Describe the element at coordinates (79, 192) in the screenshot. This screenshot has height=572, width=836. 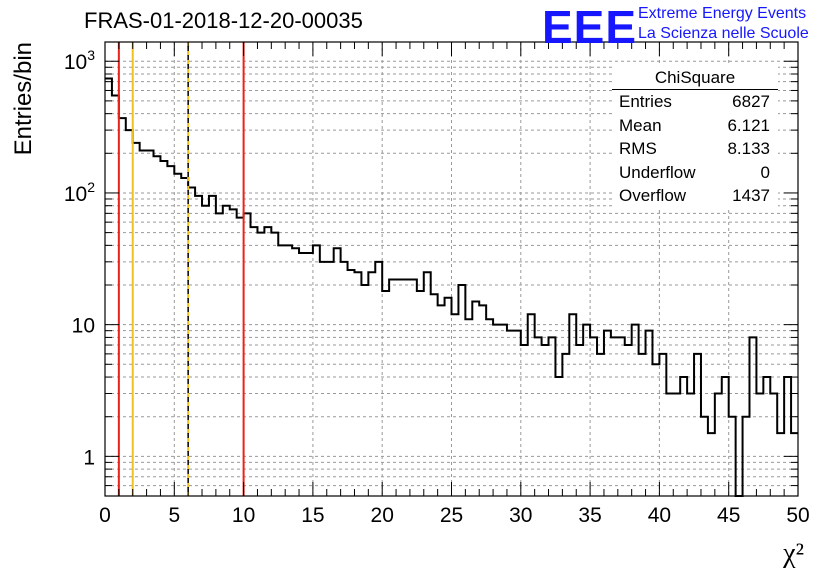
I see `y-tick-label: 10²` at that location.